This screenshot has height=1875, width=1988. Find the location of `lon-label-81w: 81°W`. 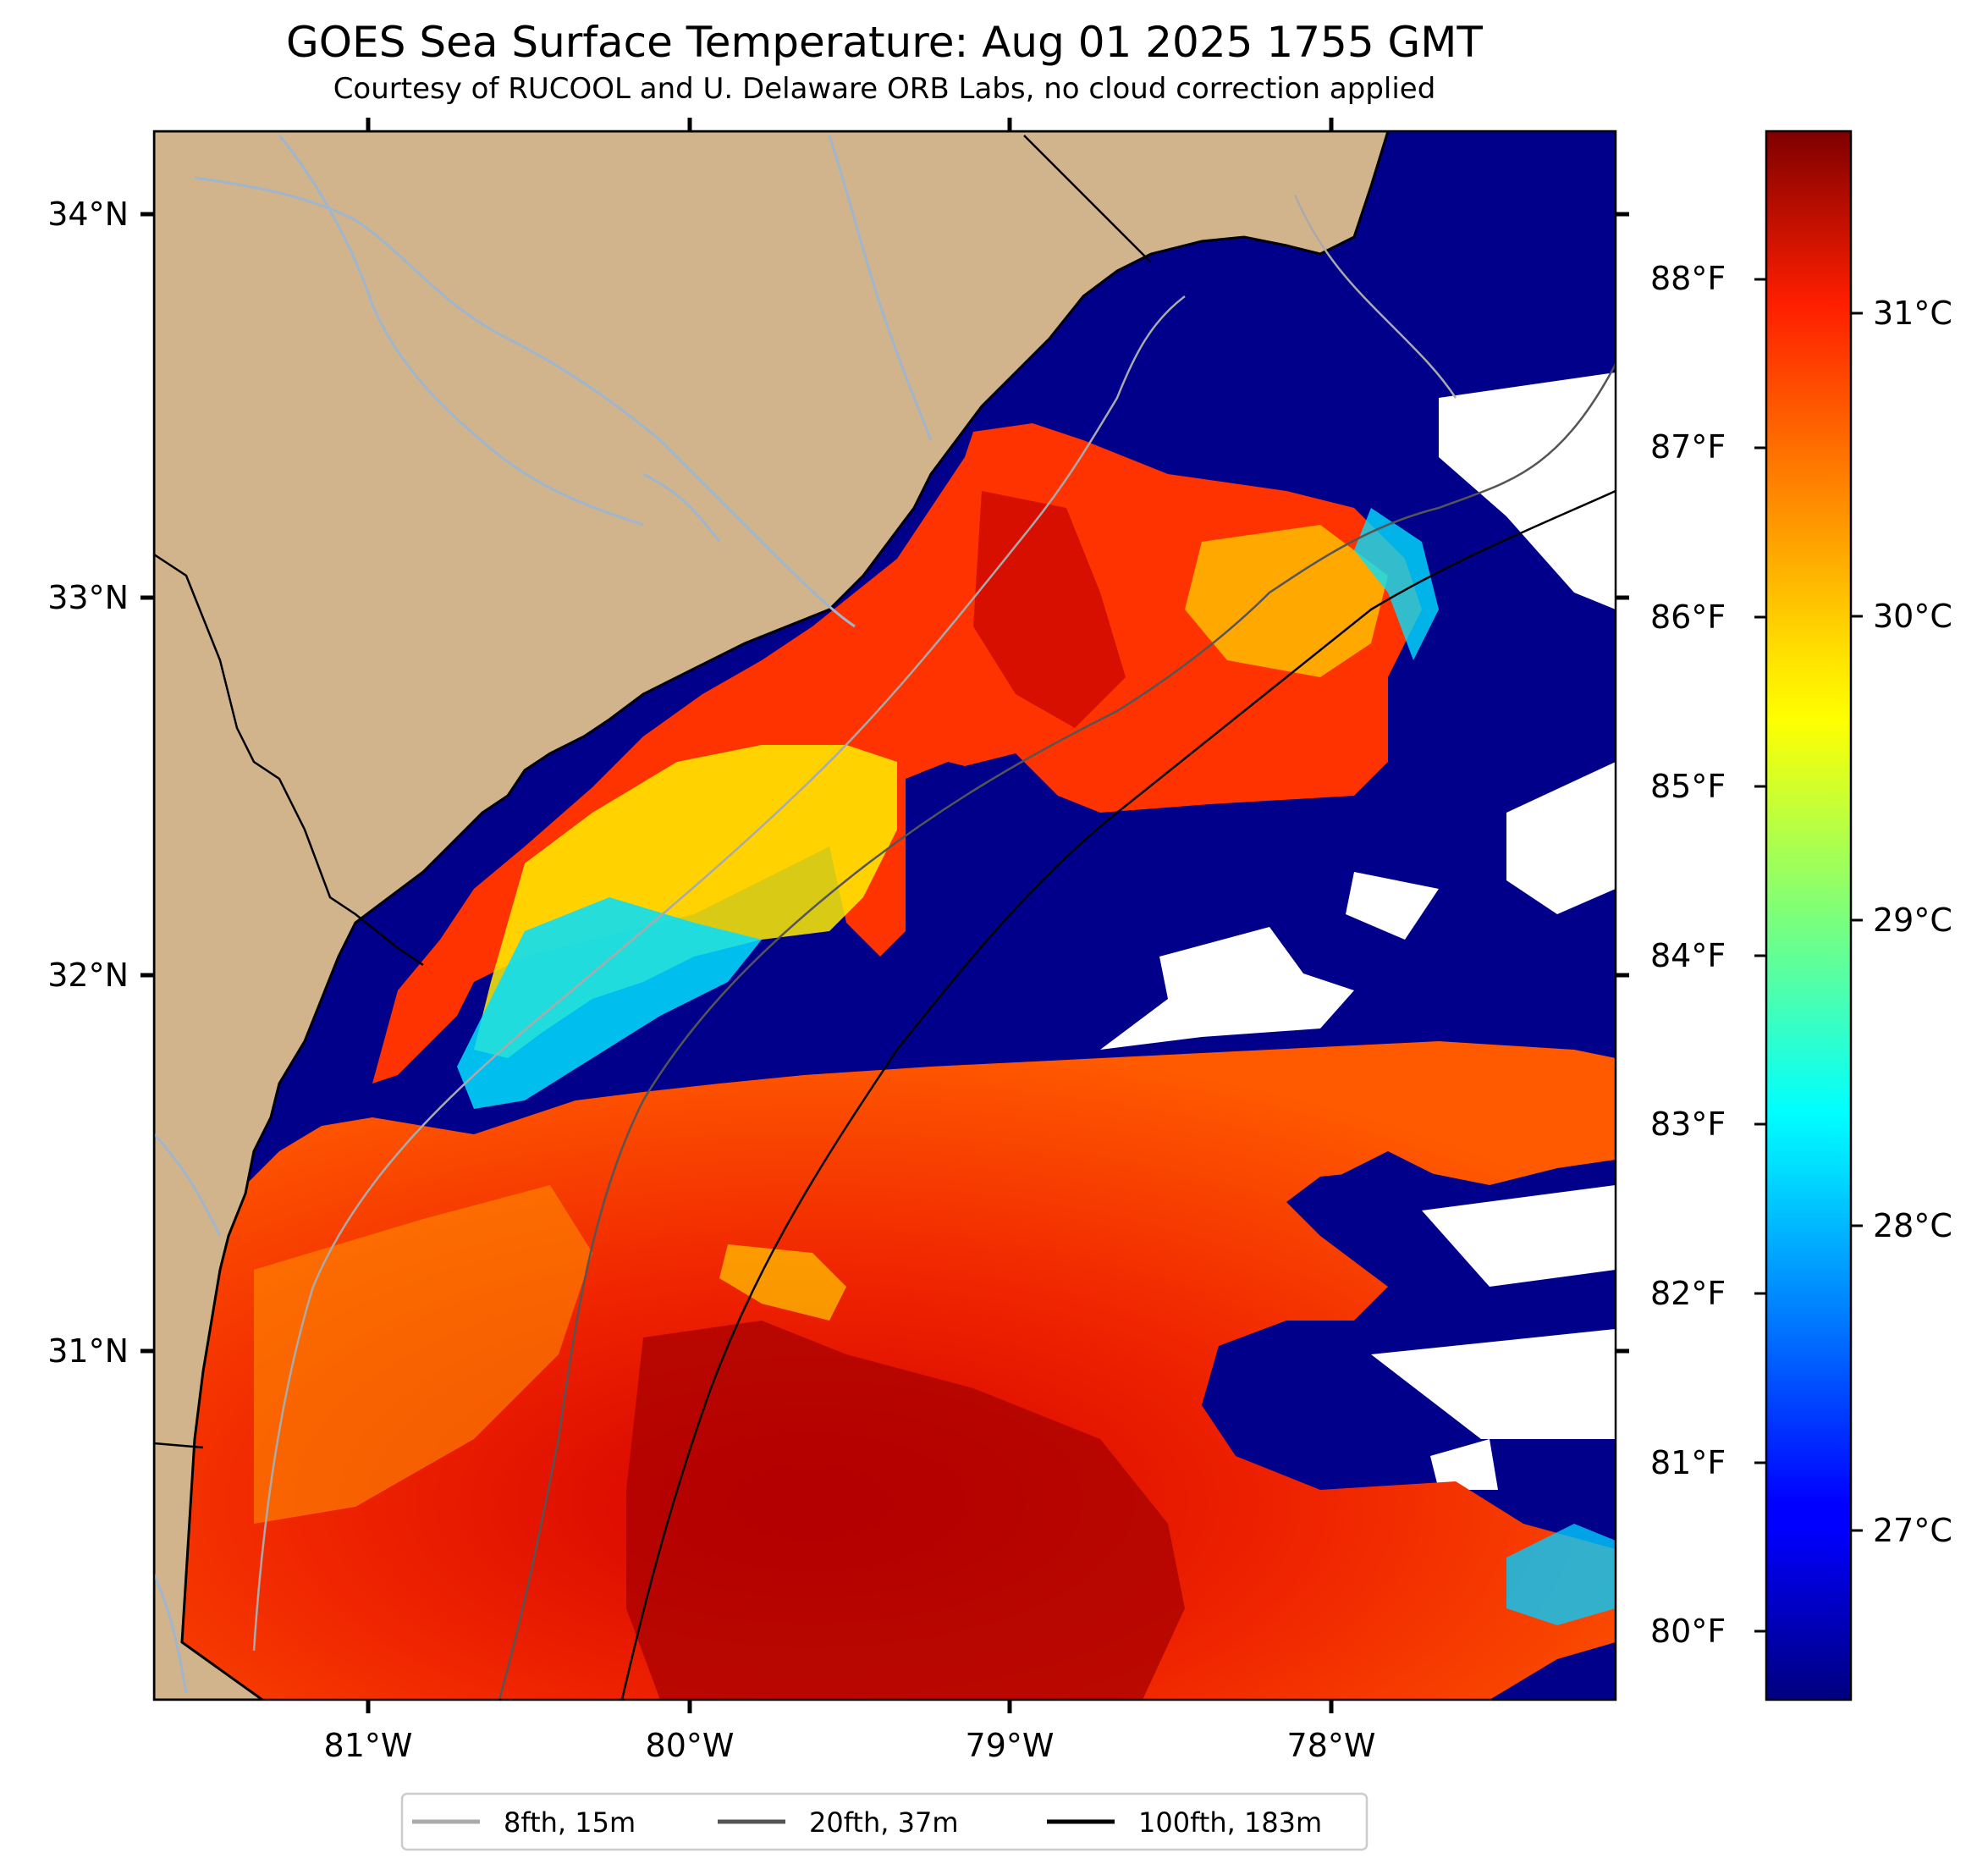

lon-label-81w: 81°W is located at coordinates (368, 1745).